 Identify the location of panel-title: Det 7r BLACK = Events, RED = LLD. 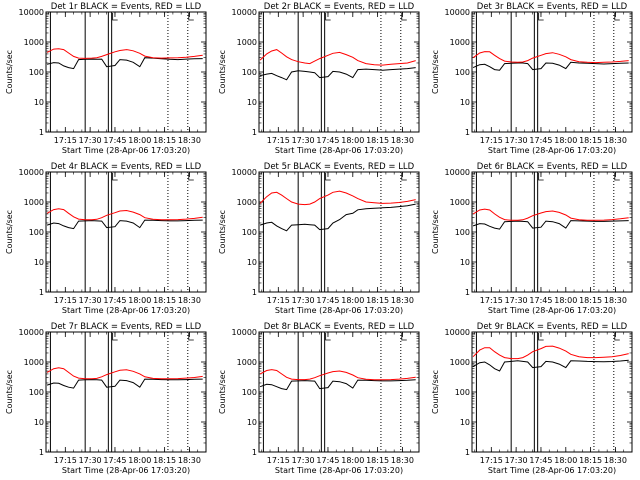
(126, 327).